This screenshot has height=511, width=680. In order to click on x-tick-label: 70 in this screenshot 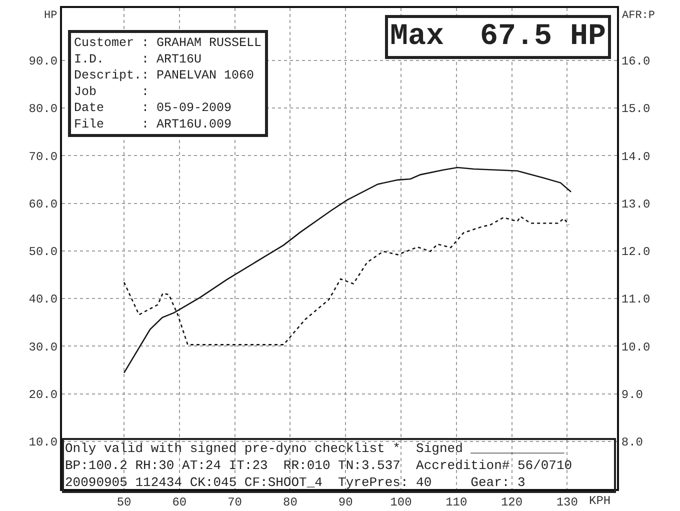, I will do `click(235, 502)`.